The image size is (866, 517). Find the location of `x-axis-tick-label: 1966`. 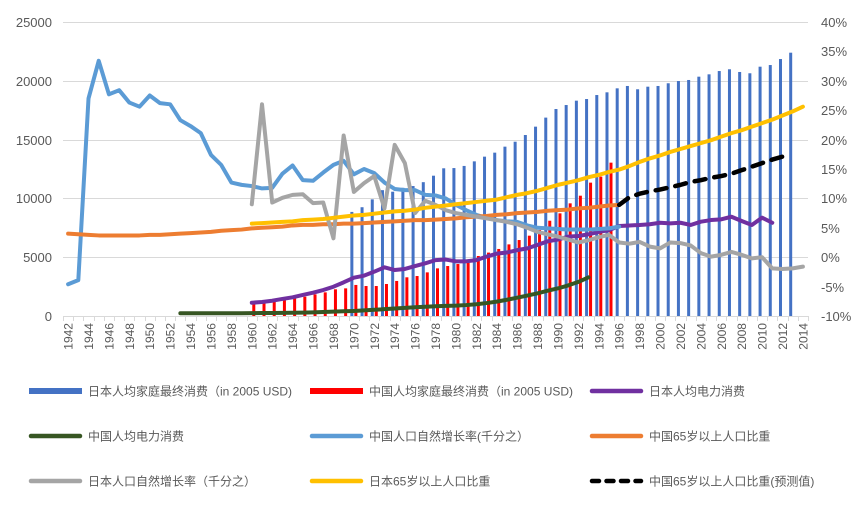

x-axis-tick-label: 1966 is located at coordinates (314, 336).